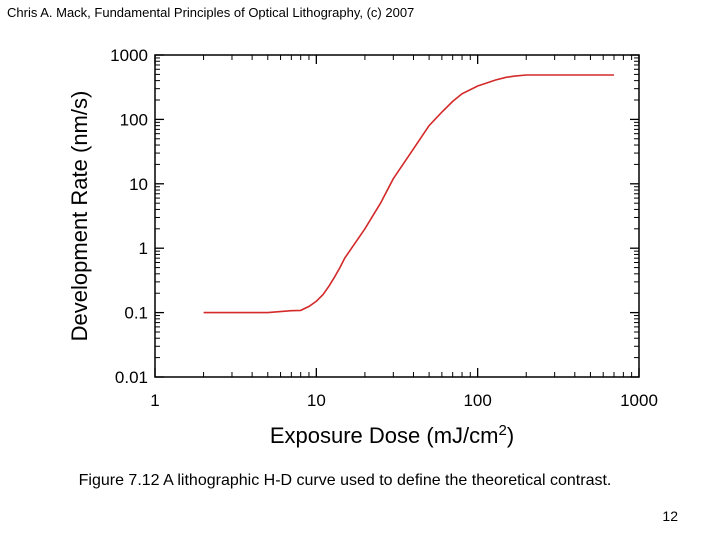 This screenshot has width=720, height=540. I want to click on y-tick-label: 0.1, so click(136, 313).